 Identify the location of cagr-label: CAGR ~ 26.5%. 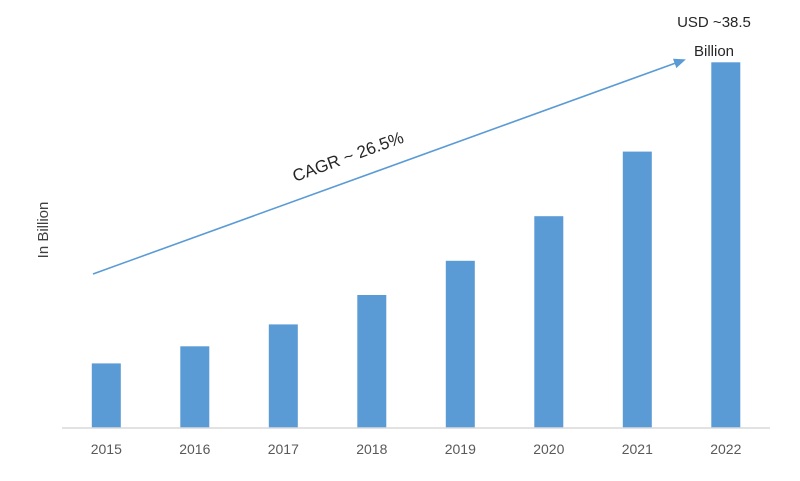
(348, 157).